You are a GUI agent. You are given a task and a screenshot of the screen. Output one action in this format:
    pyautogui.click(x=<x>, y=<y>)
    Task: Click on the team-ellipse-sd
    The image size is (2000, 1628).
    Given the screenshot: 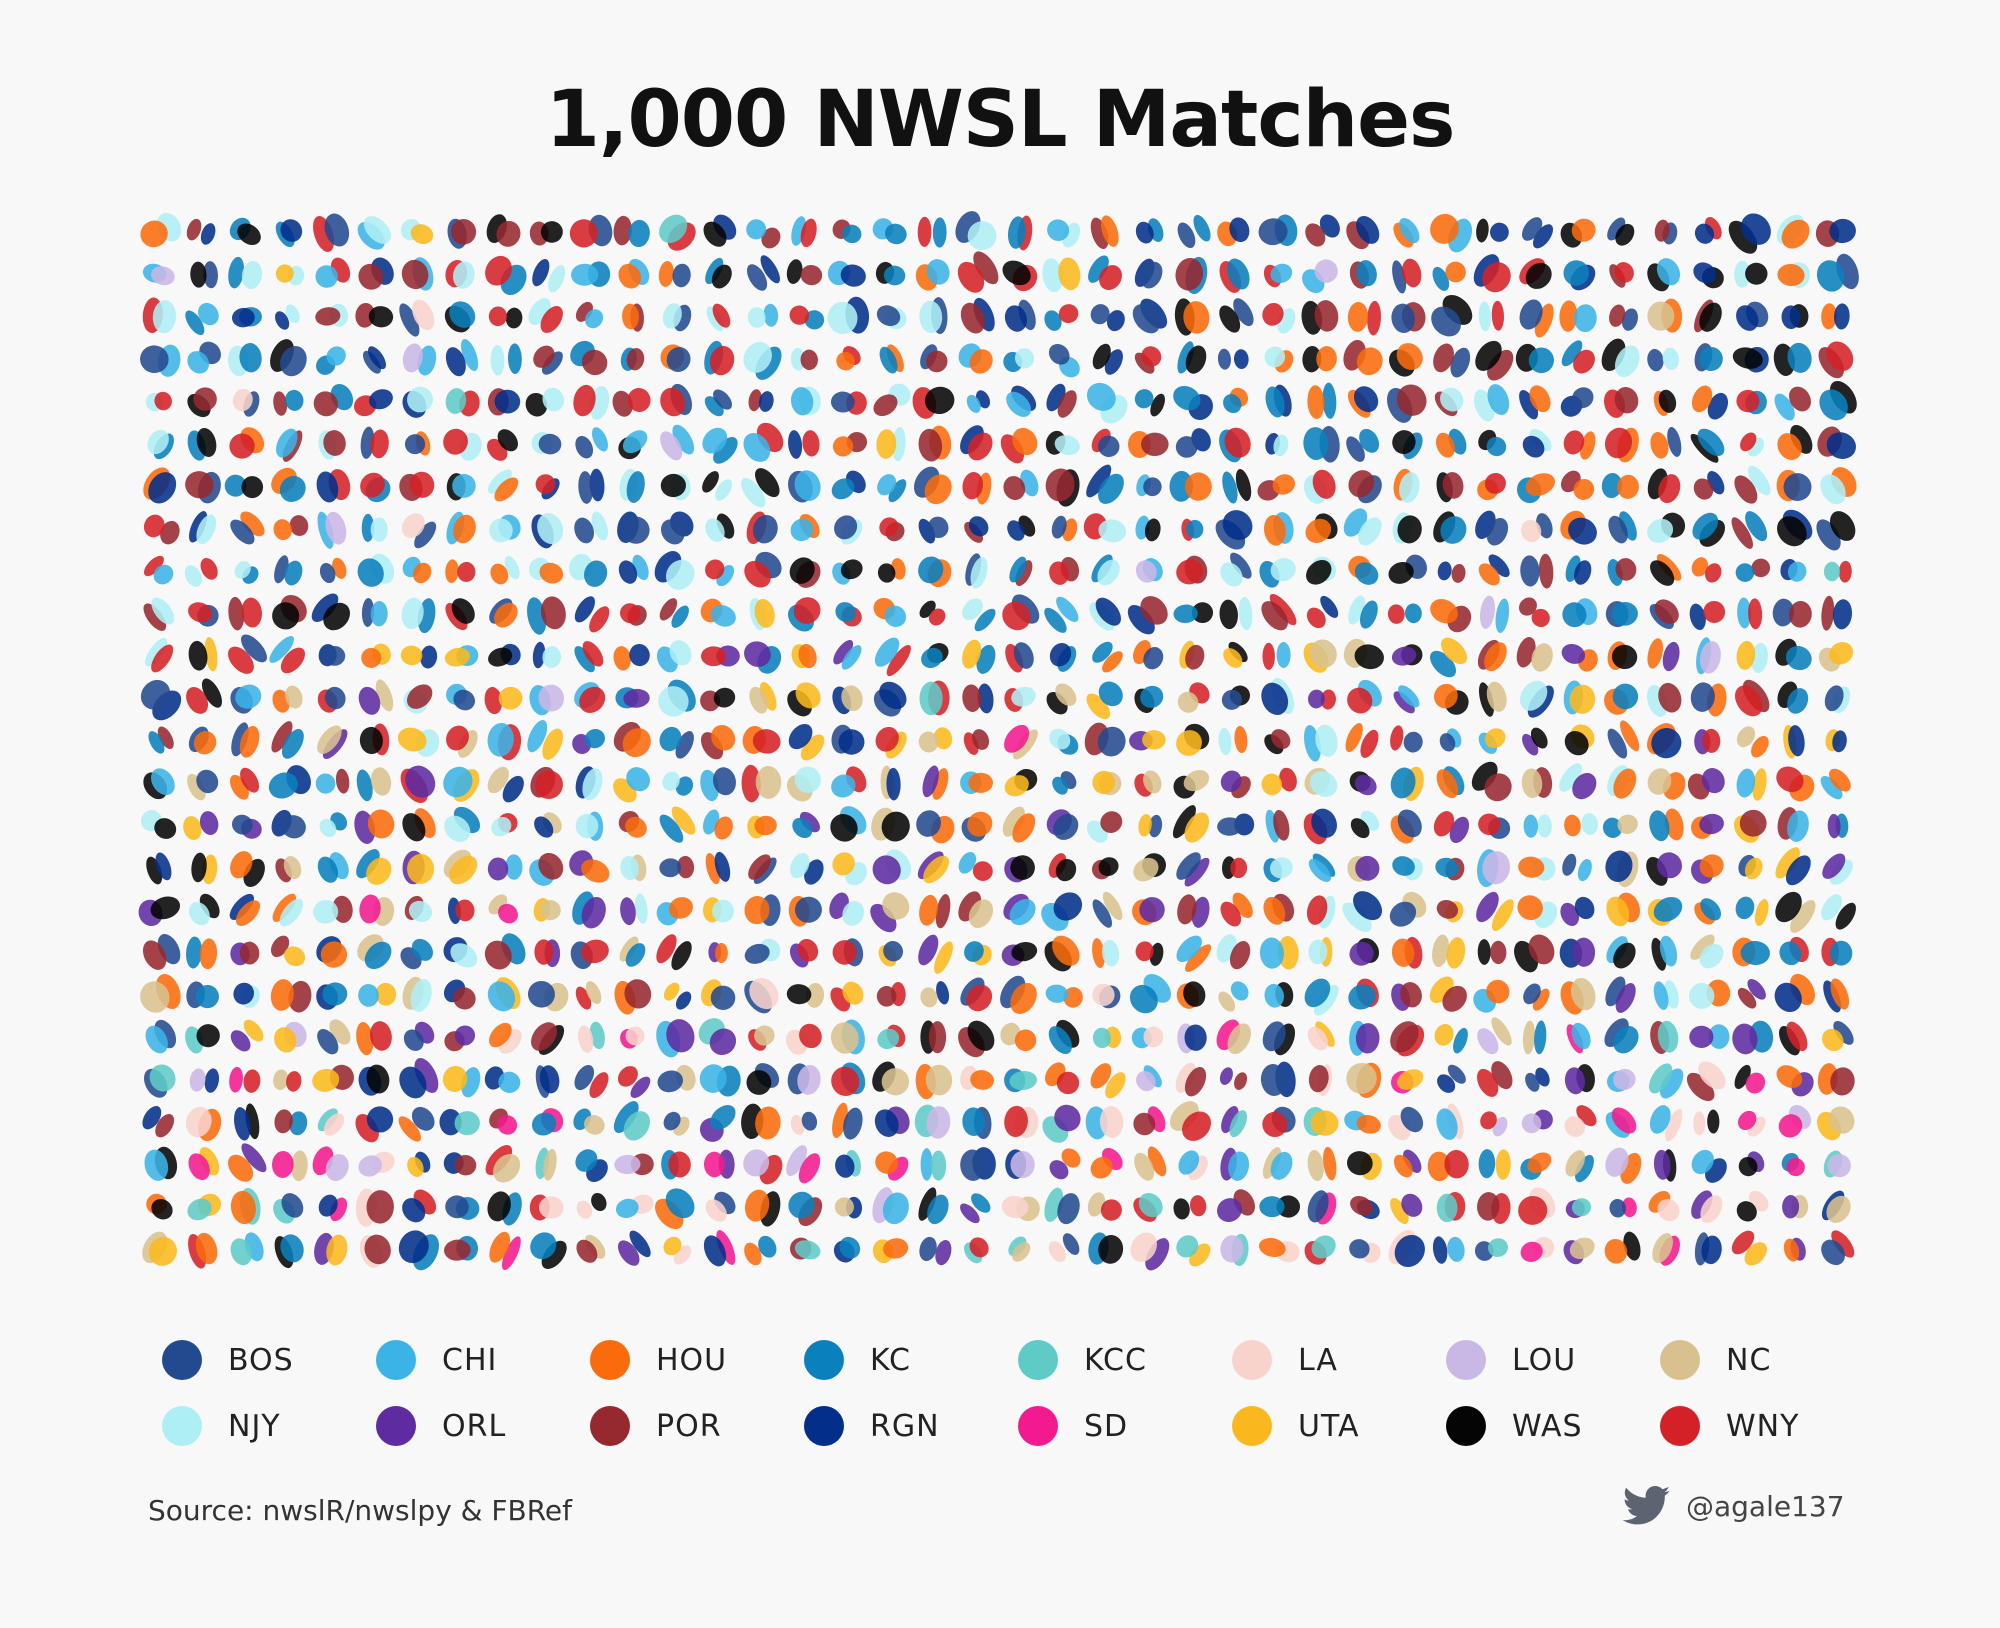 What is the action you would take?
    pyautogui.click(x=199, y=1167)
    